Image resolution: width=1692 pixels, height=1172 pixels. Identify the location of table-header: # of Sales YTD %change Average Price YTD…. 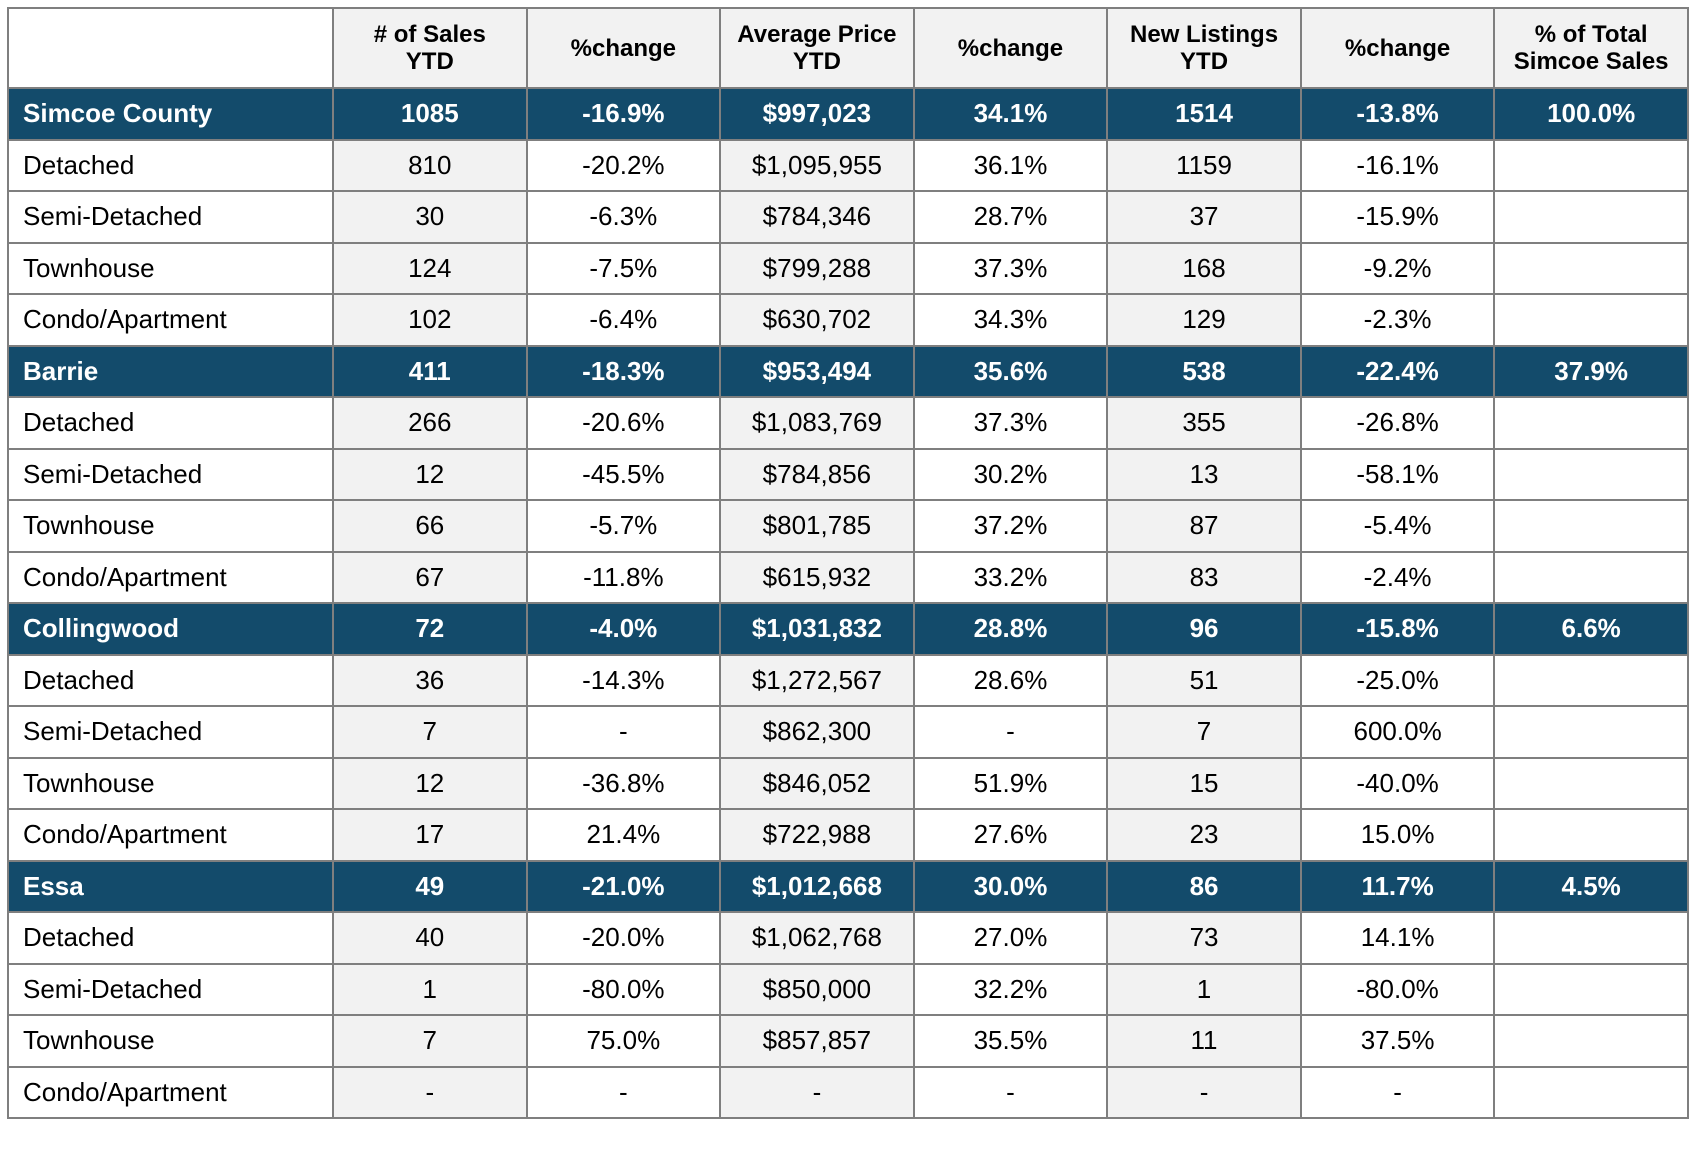
(848, 48).